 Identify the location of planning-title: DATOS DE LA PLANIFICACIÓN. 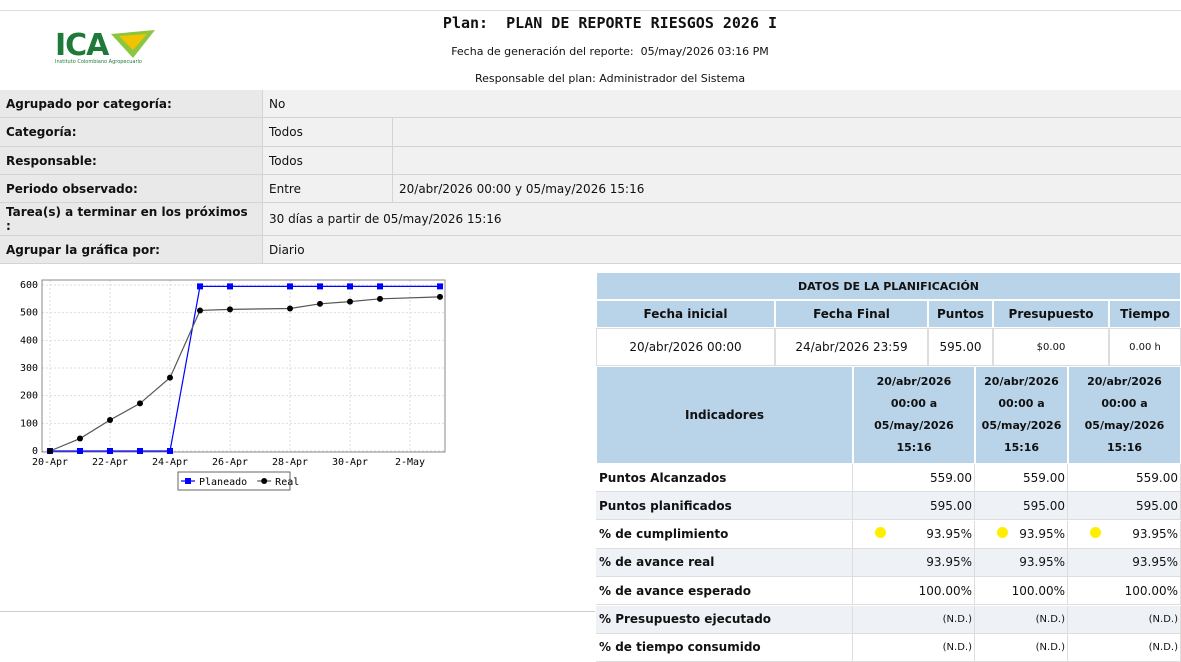
(888, 286).